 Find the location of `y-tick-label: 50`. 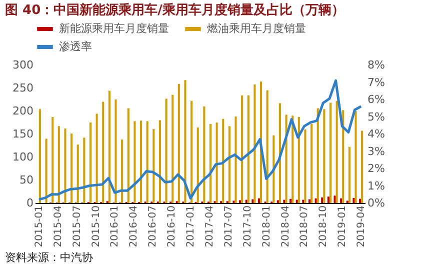

y-tick-label: 50 is located at coordinates (27, 180).